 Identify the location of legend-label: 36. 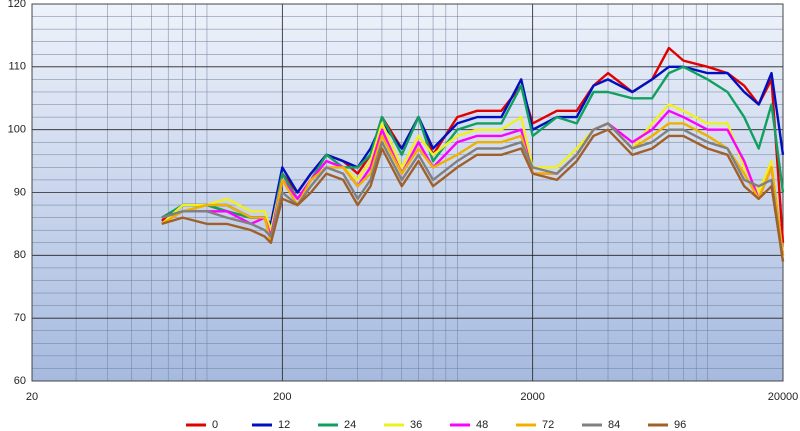
(416, 425).